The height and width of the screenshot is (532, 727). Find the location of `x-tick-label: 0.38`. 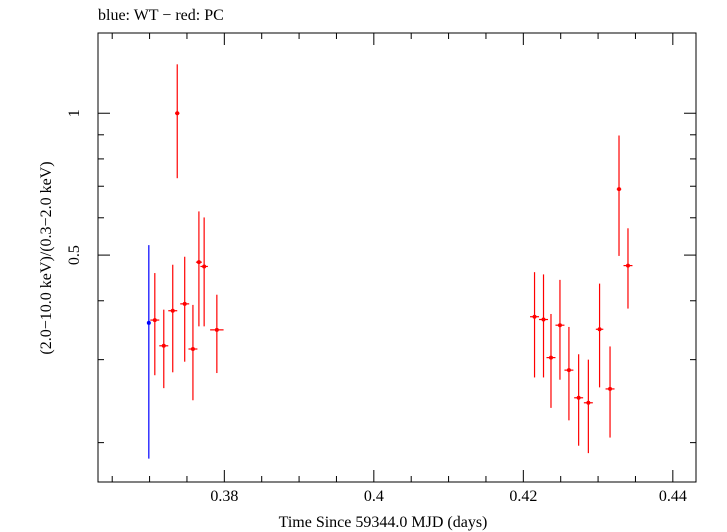

x-tick-label: 0.38 is located at coordinates (224, 496).